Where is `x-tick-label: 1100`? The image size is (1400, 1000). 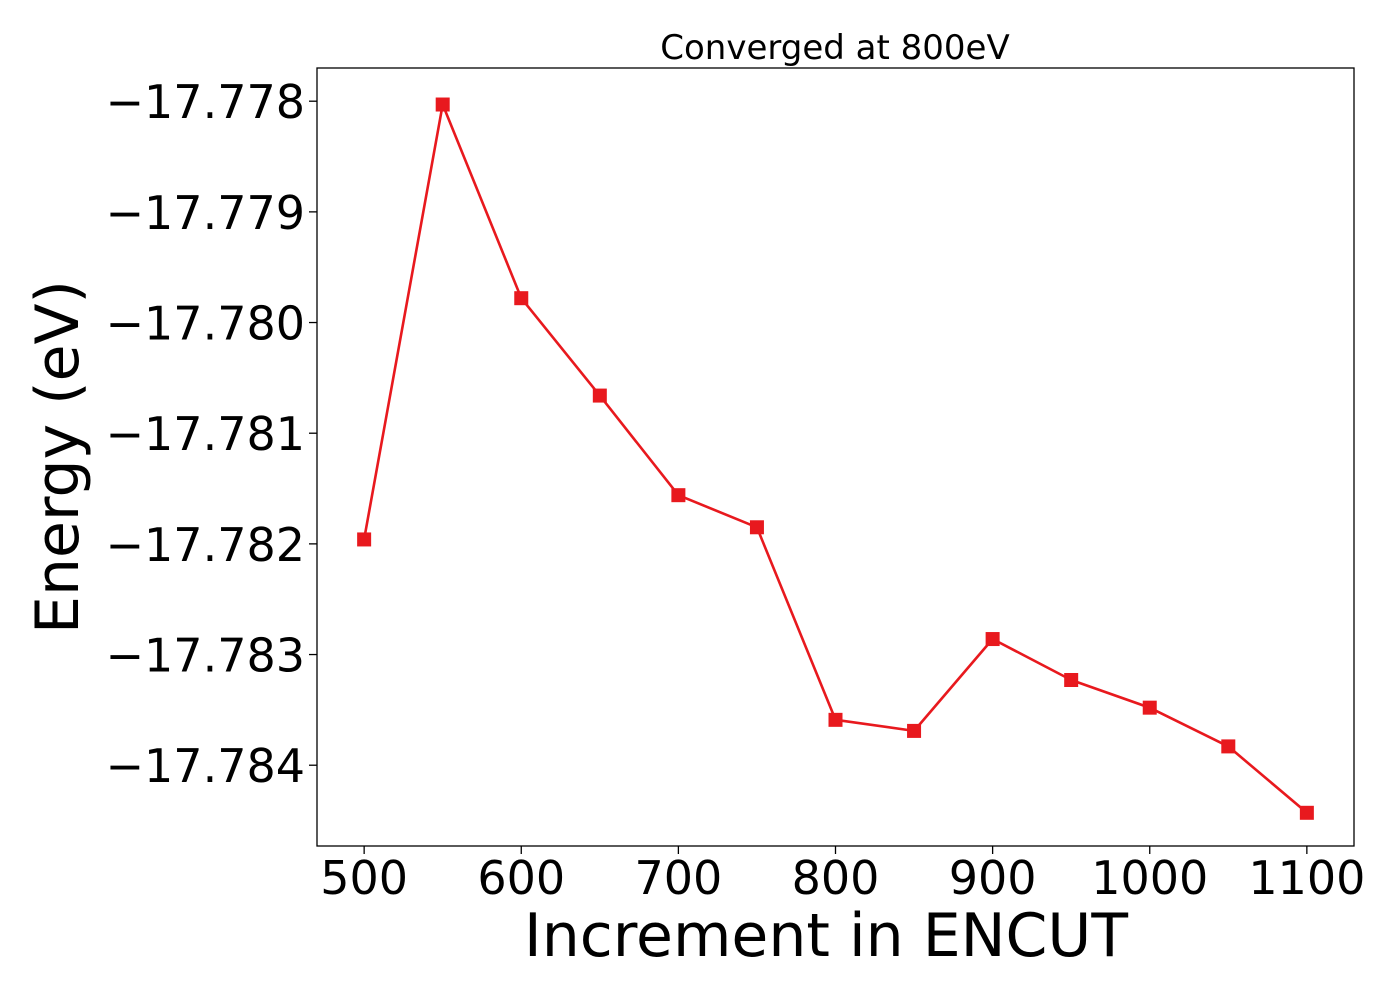
x-tick-label: 1100 is located at coordinates (1306, 878).